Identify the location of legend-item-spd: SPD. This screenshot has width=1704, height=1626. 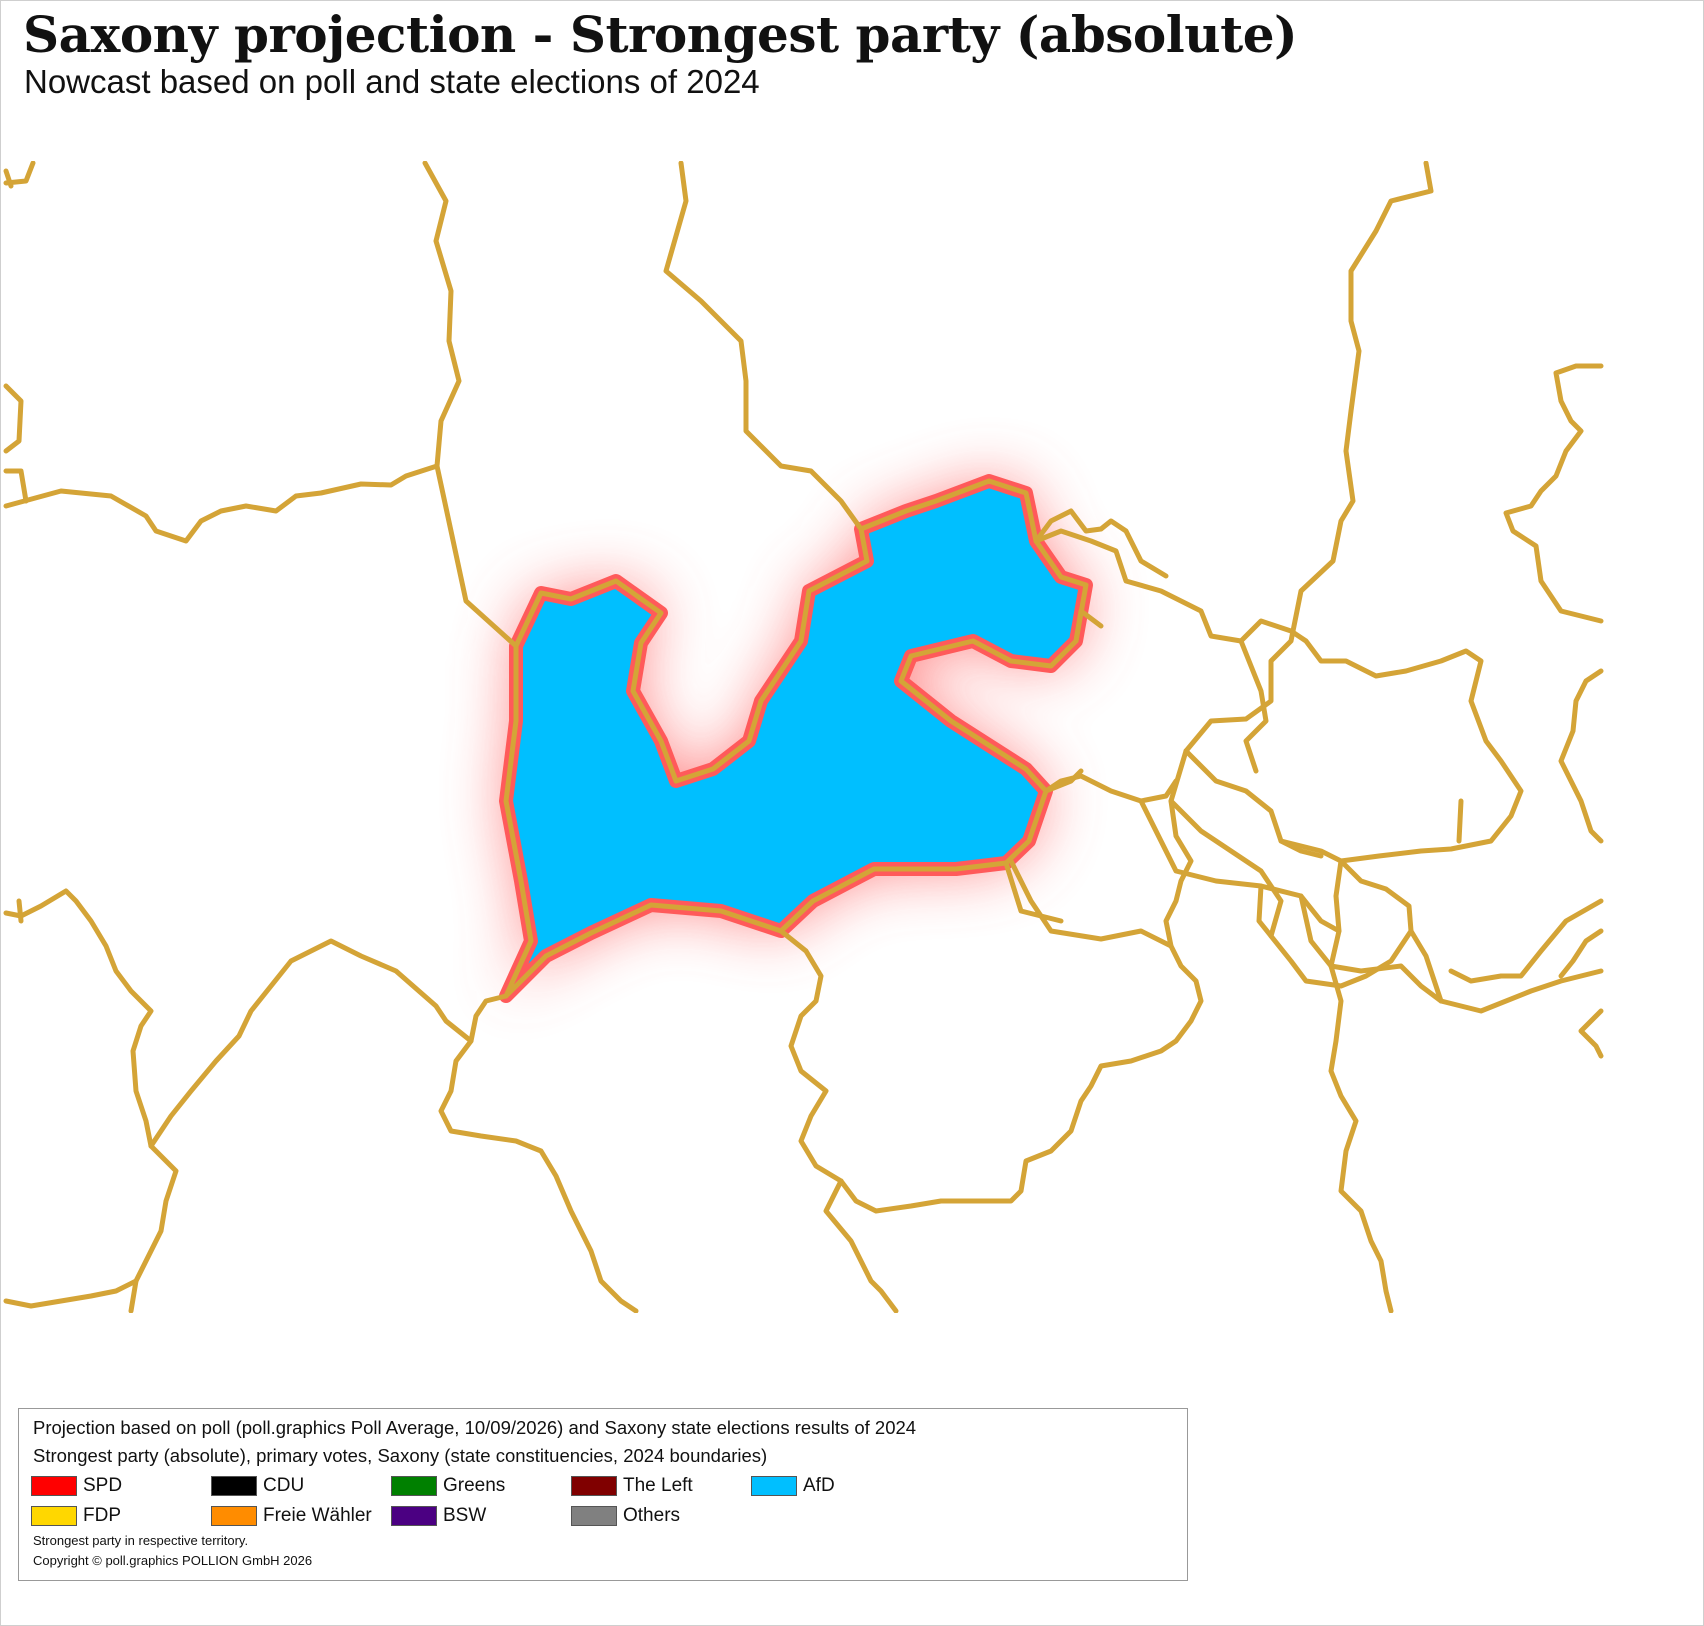
(76, 1486).